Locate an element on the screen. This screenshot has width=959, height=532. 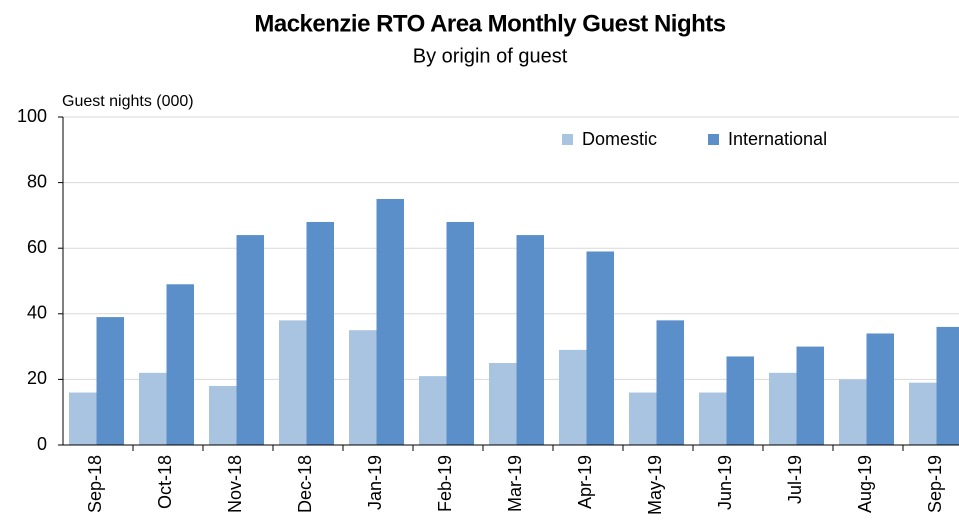
x-tick-label: Feb-19 is located at coordinates (445, 483).